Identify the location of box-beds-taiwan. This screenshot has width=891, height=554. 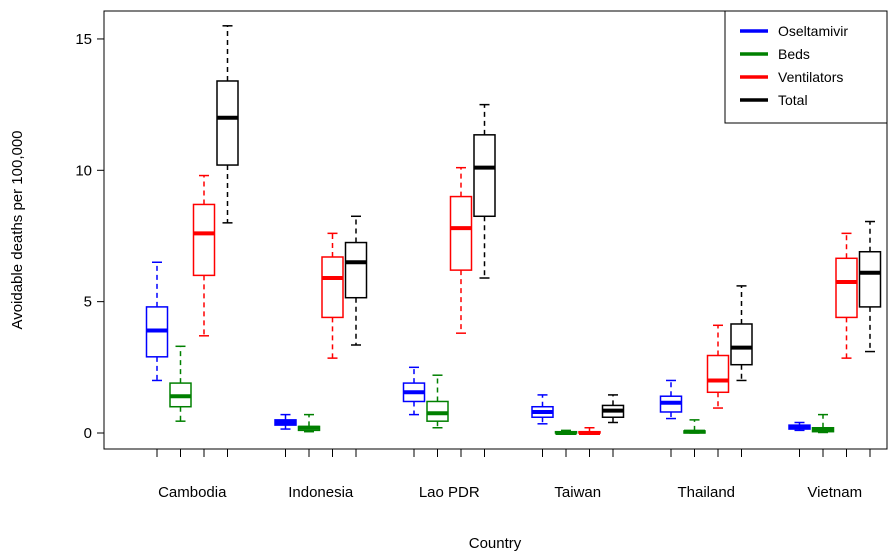
(566, 432).